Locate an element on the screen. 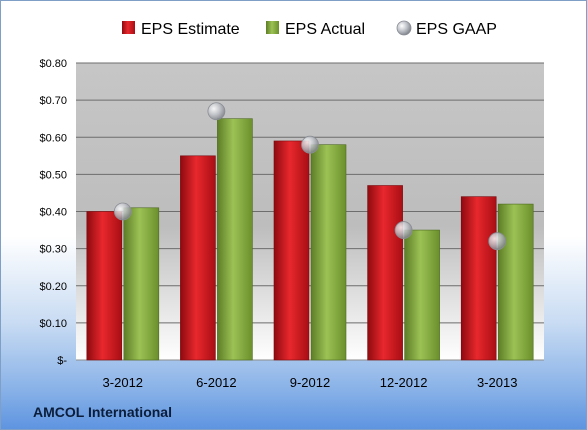 Image resolution: width=587 pixels, height=430 pixels. company-name: AMCOL International is located at coordinates (102, 412).